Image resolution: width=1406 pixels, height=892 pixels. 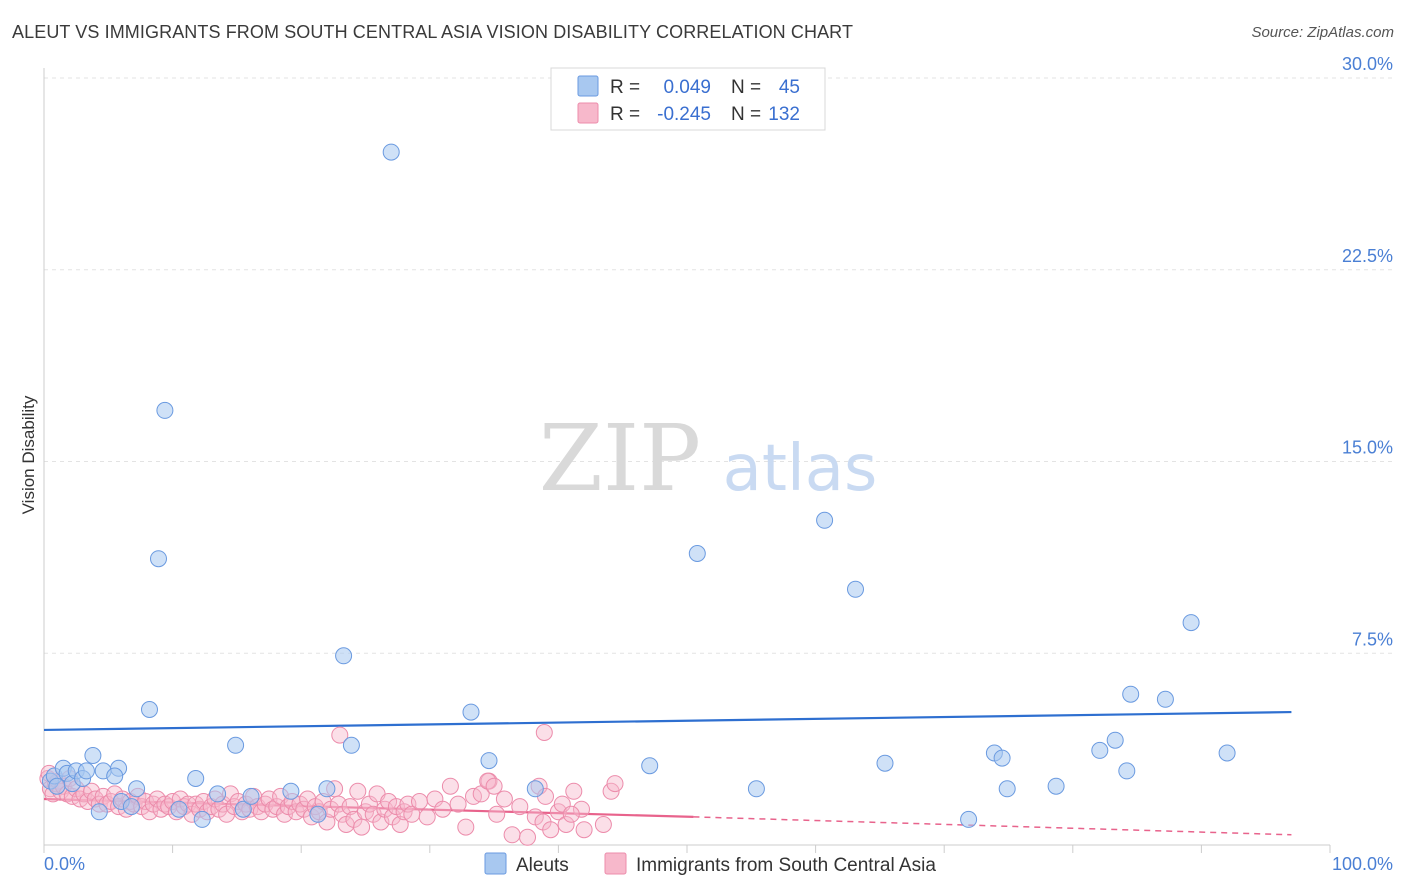 I want to click on legend-label-immigrants: Immigrants from South Central Asia, so click(x=786, y=865).